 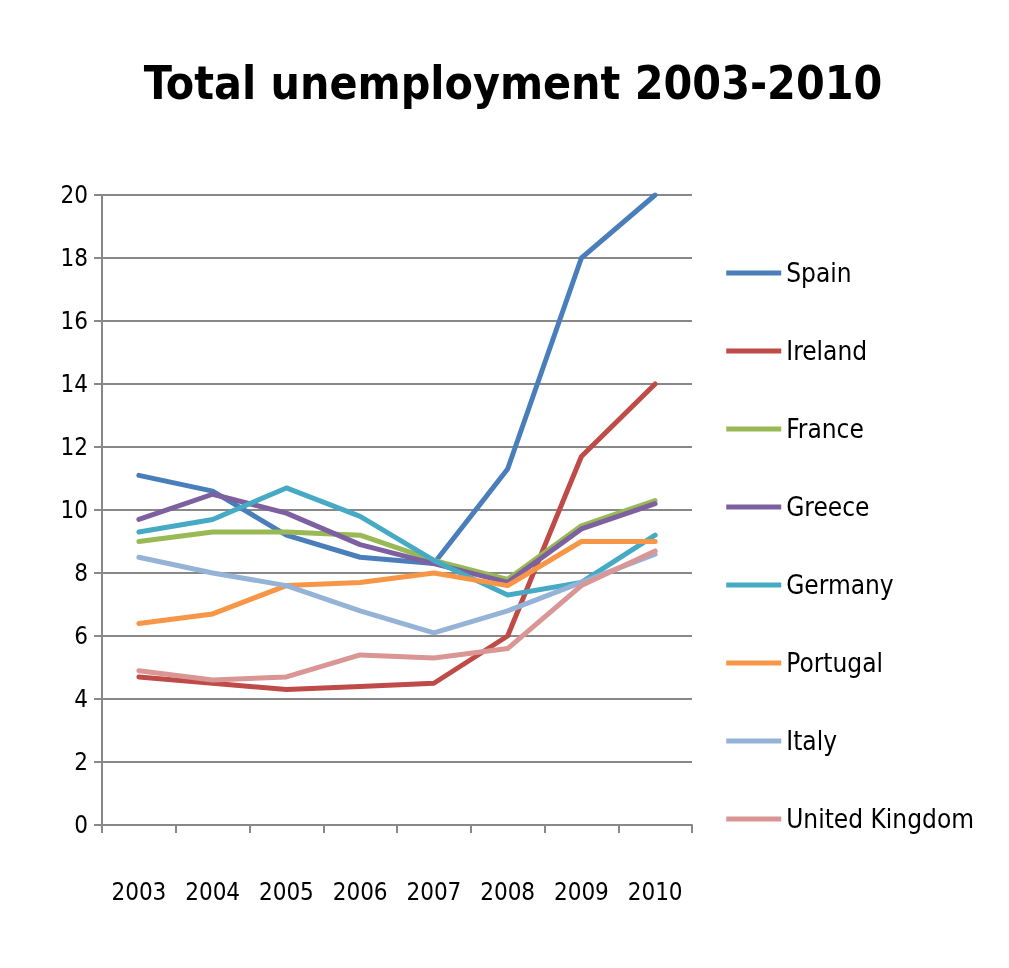 What do you see at coordinates (655, 892) in the screenshot?
I see `x-tick-label: 2010` at bounding box center [655, 892].